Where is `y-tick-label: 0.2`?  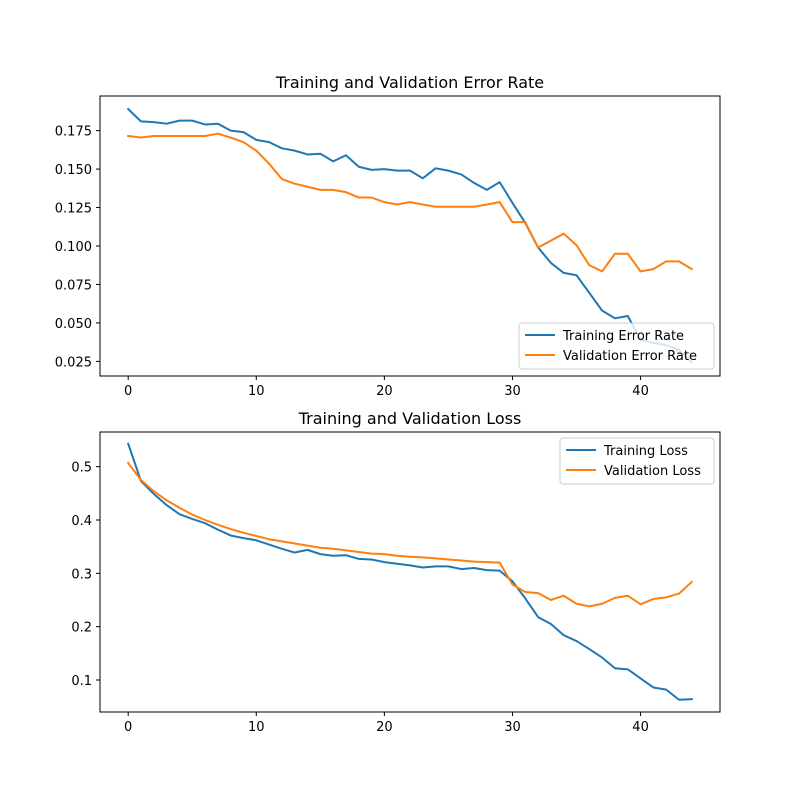
y-tick-label: 0.2 is located at coordinates (81, 628).